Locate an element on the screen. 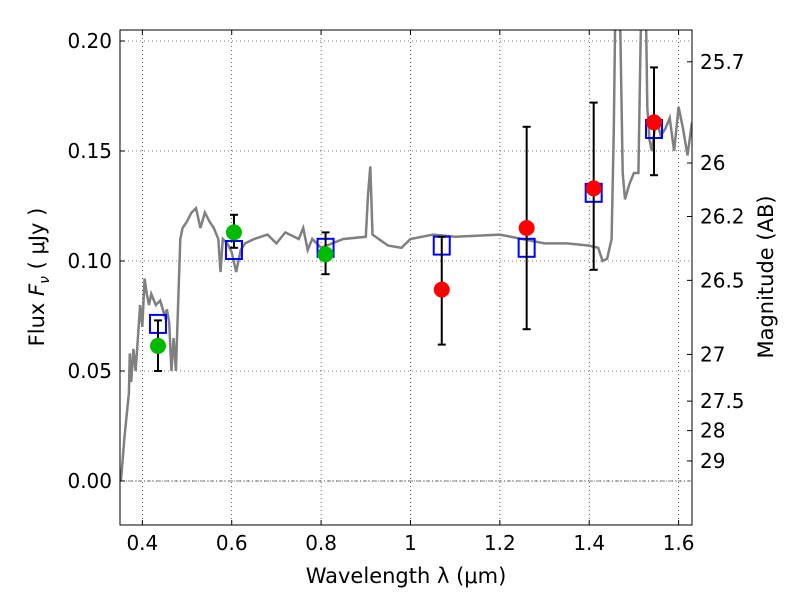 The image size is (800, 604). y-tick-label: 0.00 is located at coordinates (89, 481).